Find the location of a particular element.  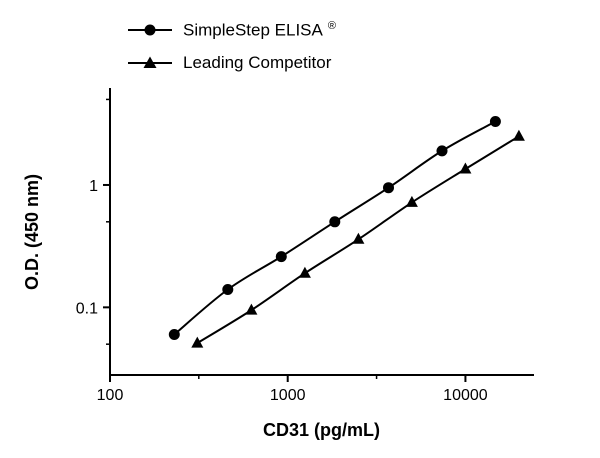

legend-marker-circle-icon is located at coordinates (150, 30).